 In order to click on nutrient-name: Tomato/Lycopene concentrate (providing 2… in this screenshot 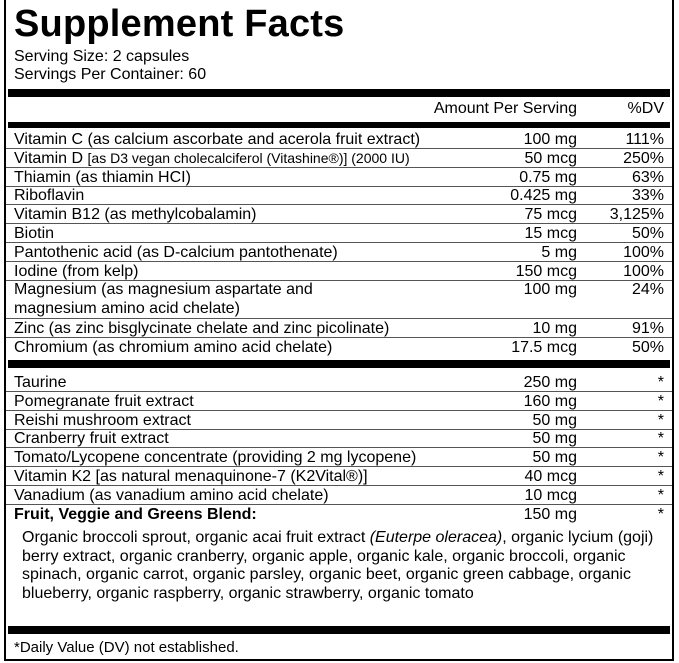, I will do `click(215, 458)`.